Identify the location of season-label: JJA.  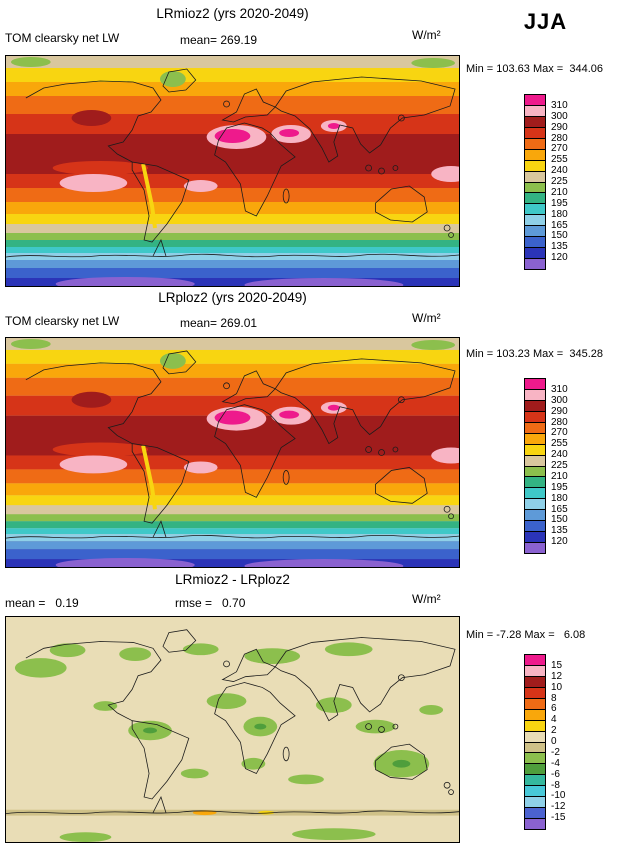
(545, 21).